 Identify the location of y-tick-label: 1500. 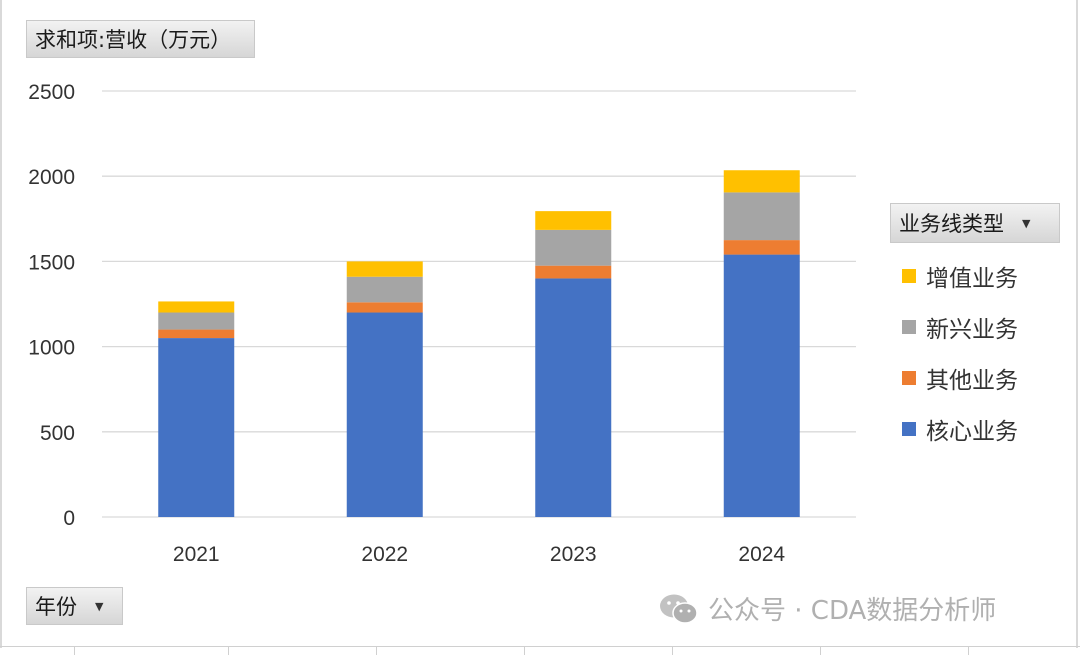
(51, 262).